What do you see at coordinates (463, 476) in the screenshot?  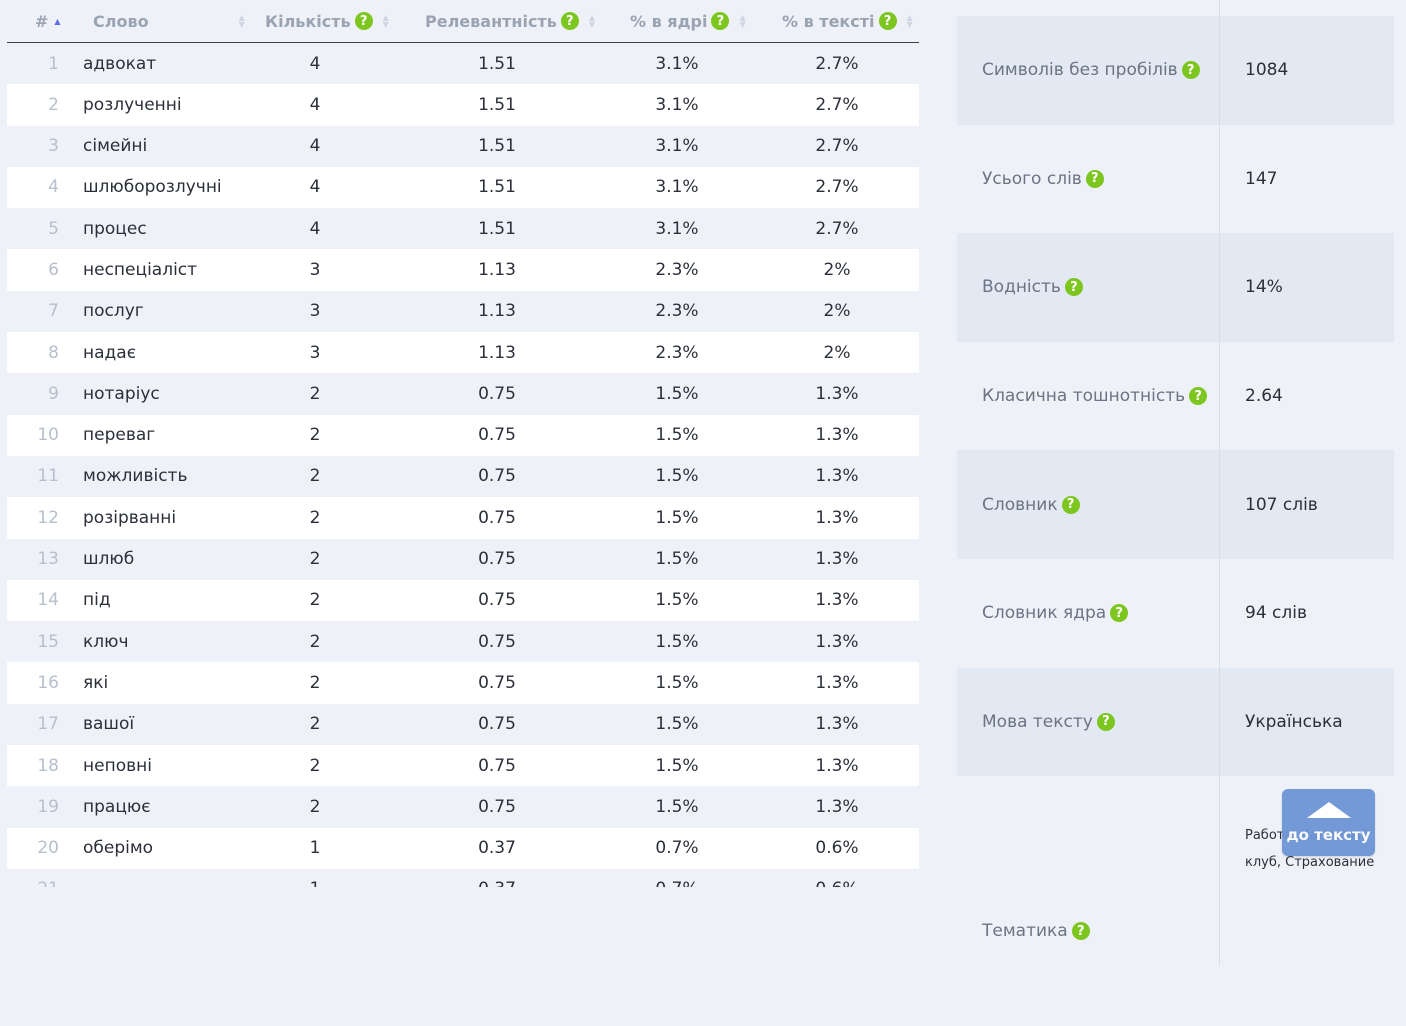 I see `table-row: 11 можливість 2 0.75 1.5% 1.3%` at bounding box center [463, 476].